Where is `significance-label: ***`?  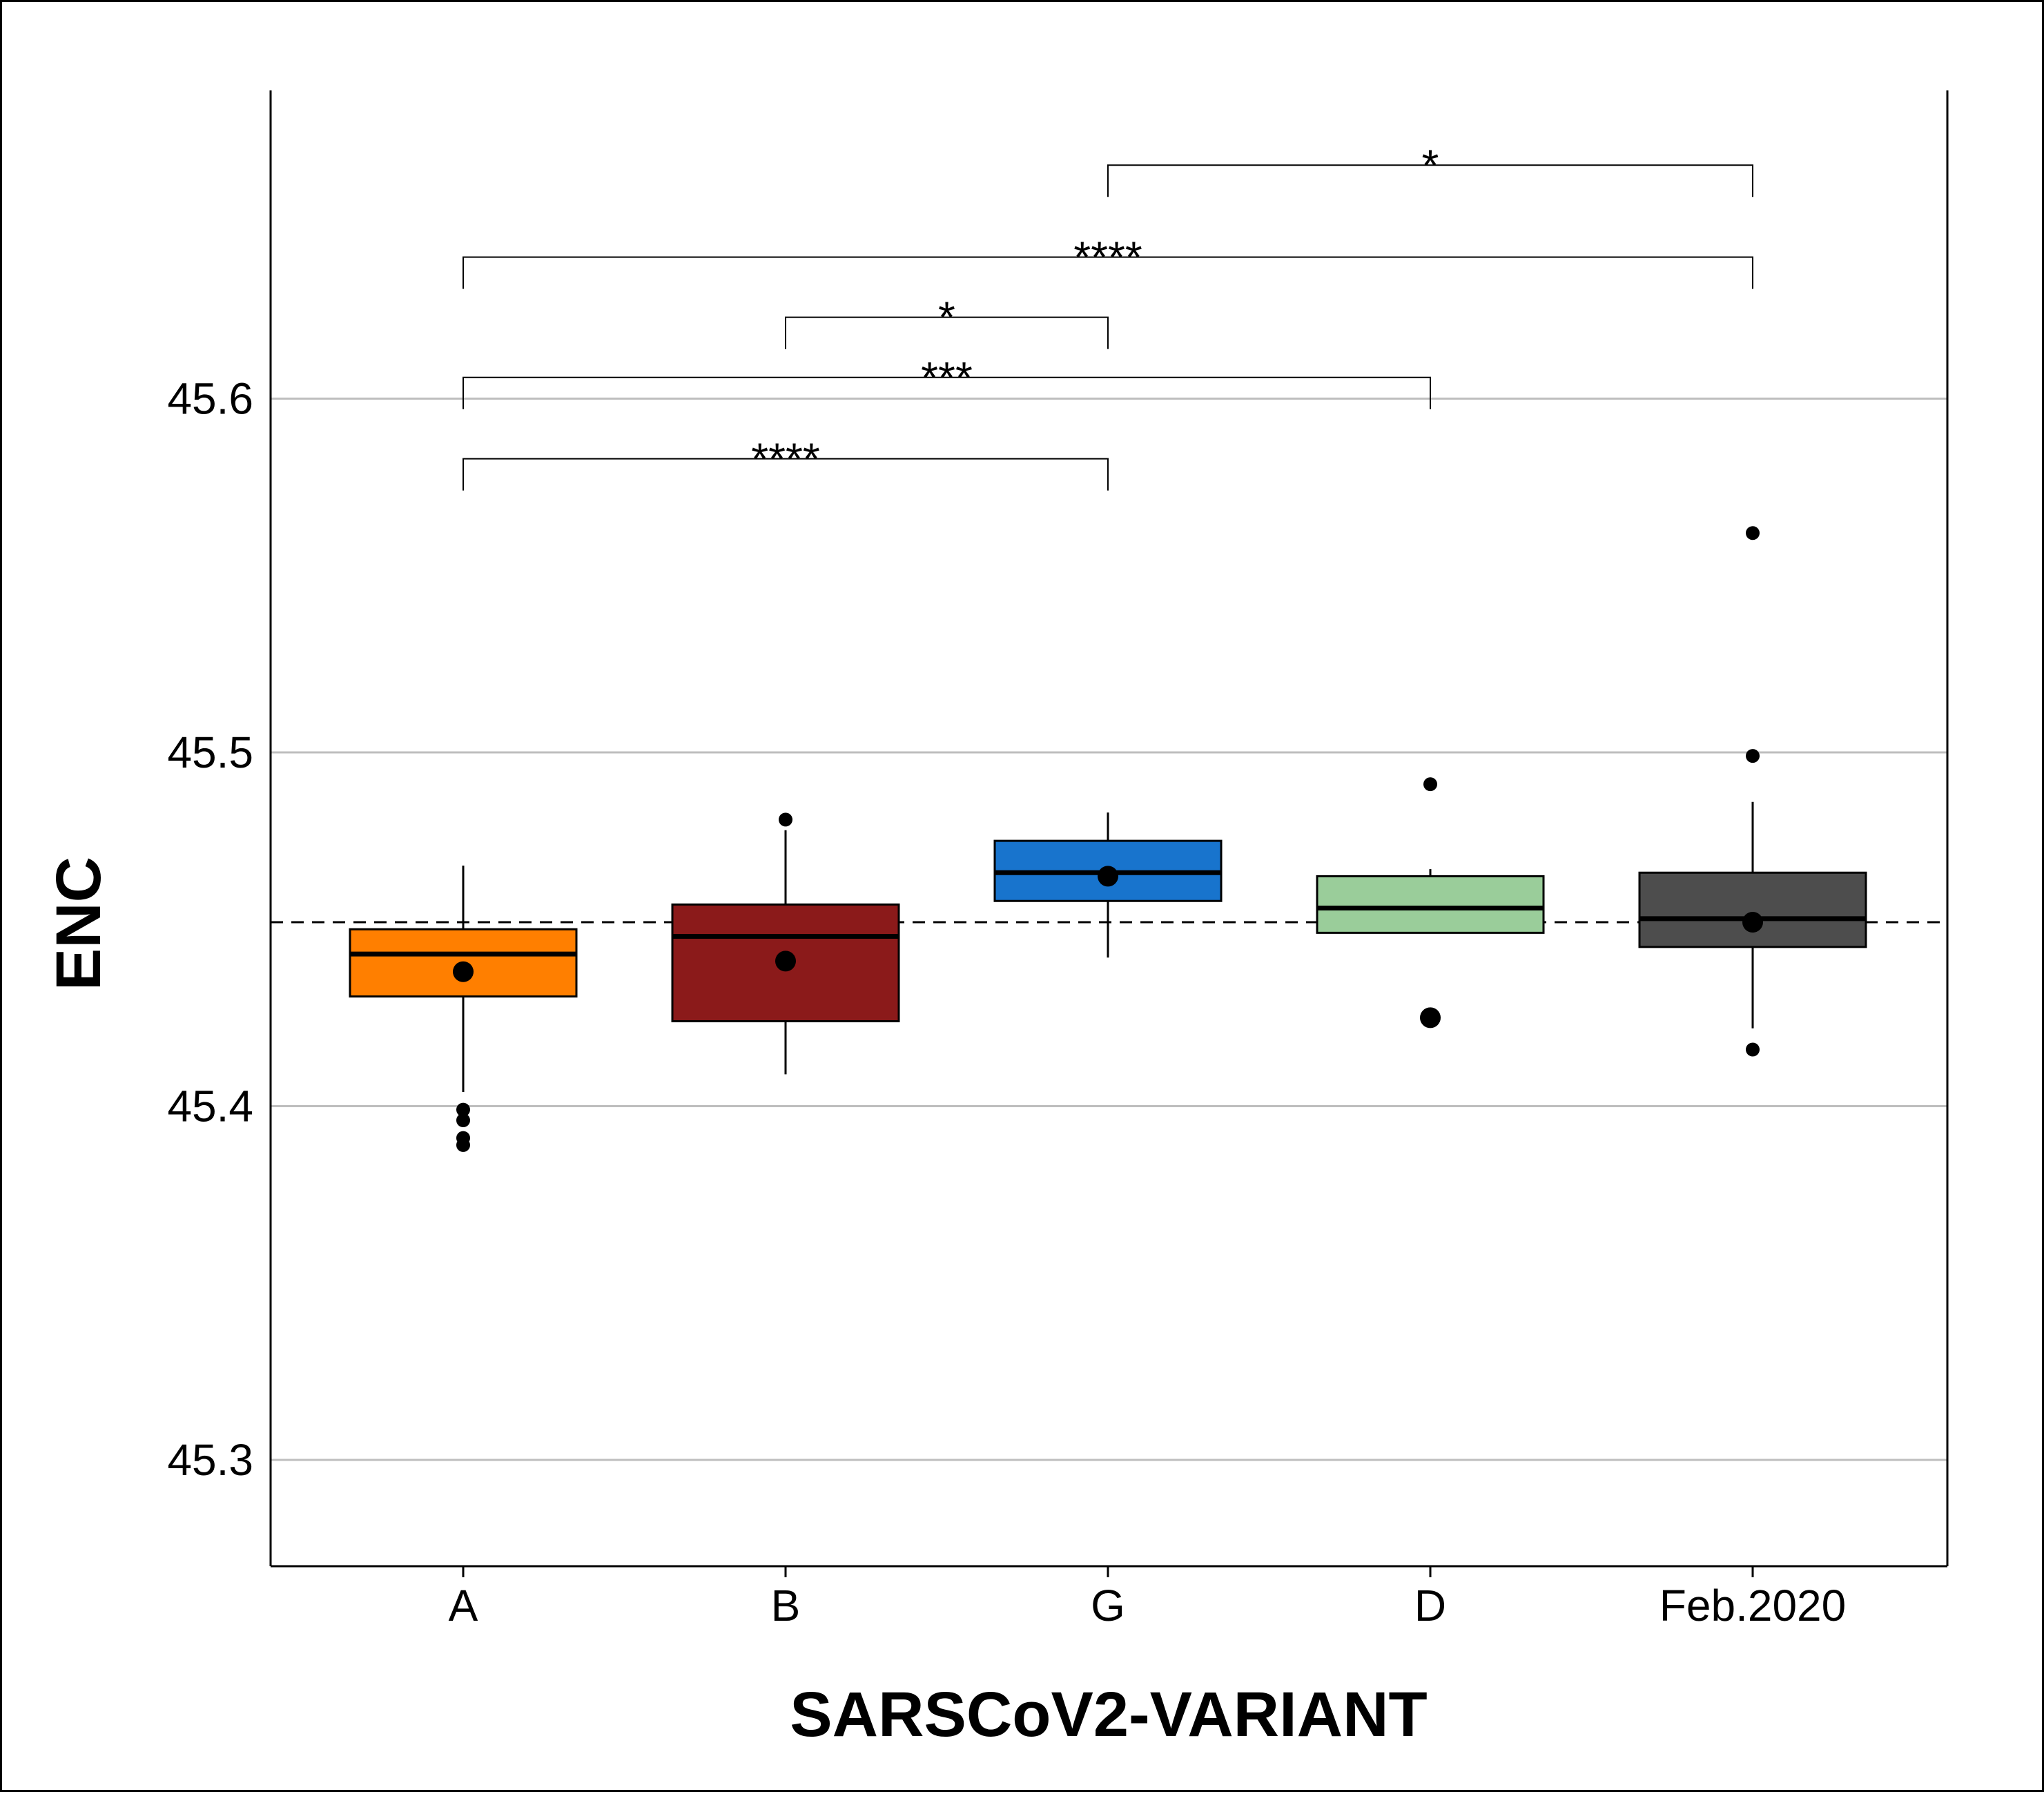
significance-label: *** is located at coordinates (947, 377).